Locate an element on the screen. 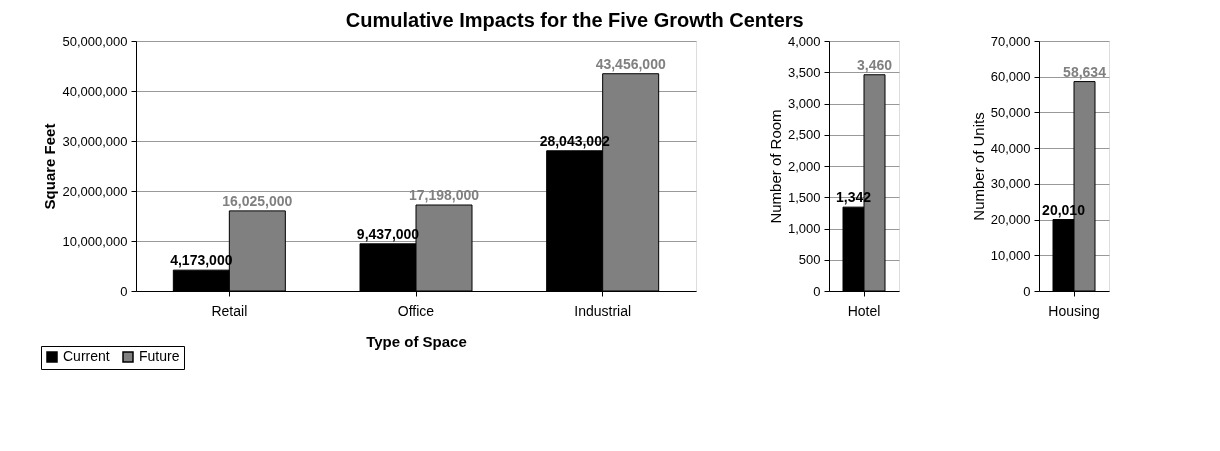 Image resolution: width=1220 pixels, height=451 pixels. x-tick-label: Retail is located at coordinates (229, 310).